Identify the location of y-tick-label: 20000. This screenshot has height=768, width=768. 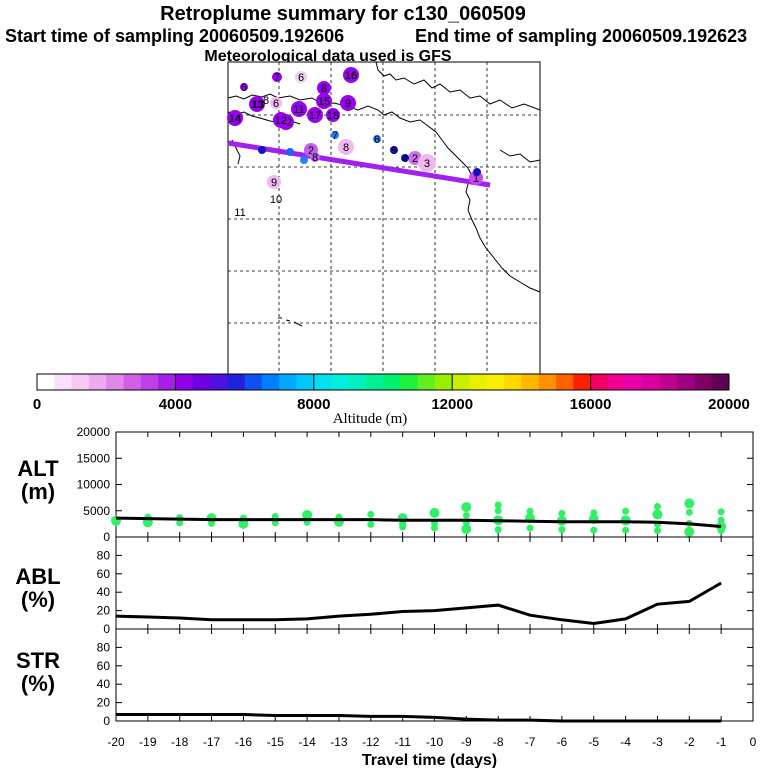
(94, 432).